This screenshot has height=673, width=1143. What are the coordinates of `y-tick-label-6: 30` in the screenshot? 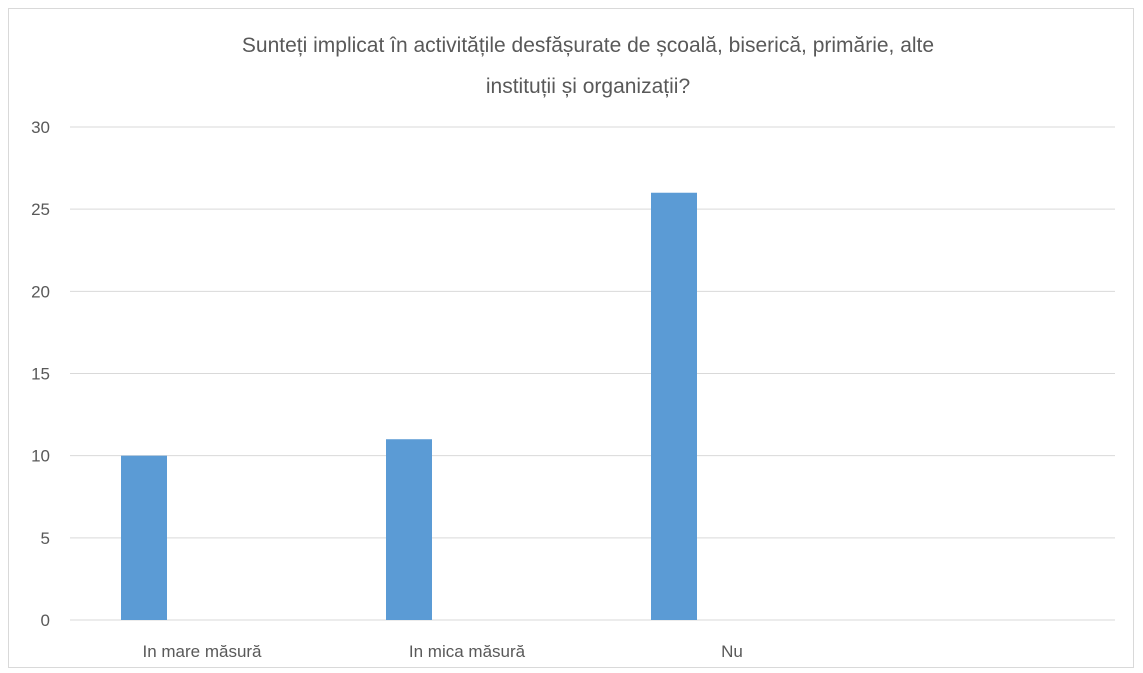 It's located at (40, 127).